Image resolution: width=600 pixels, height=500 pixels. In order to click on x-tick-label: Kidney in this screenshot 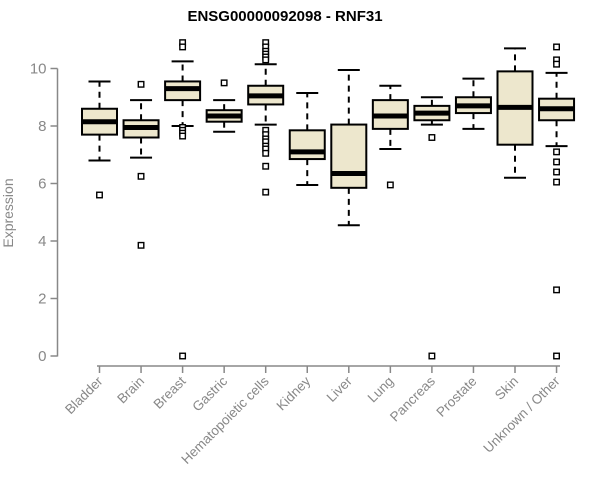, I will do `click(294, 393)`.